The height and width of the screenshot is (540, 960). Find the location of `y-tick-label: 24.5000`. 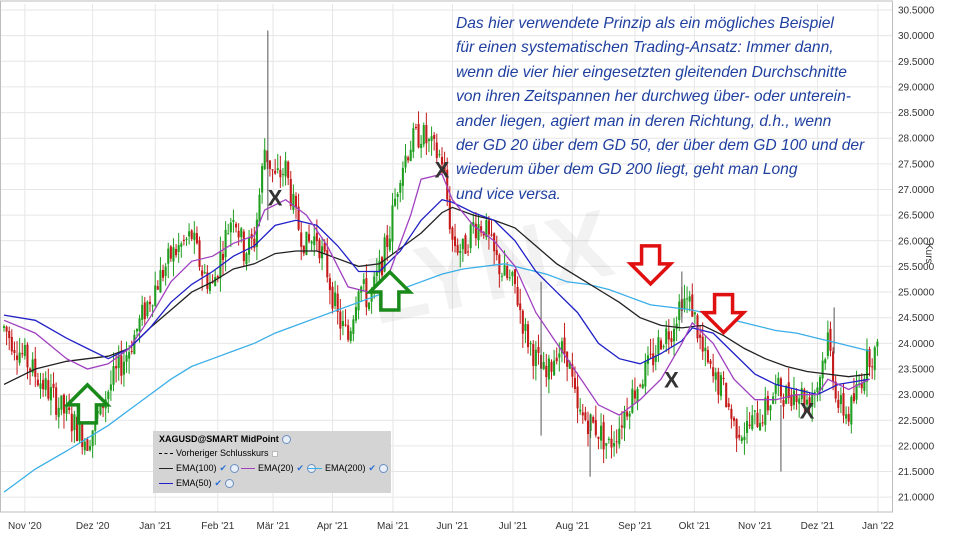

y-tick-label: 24.5000 is located at coordinates (916, 318).